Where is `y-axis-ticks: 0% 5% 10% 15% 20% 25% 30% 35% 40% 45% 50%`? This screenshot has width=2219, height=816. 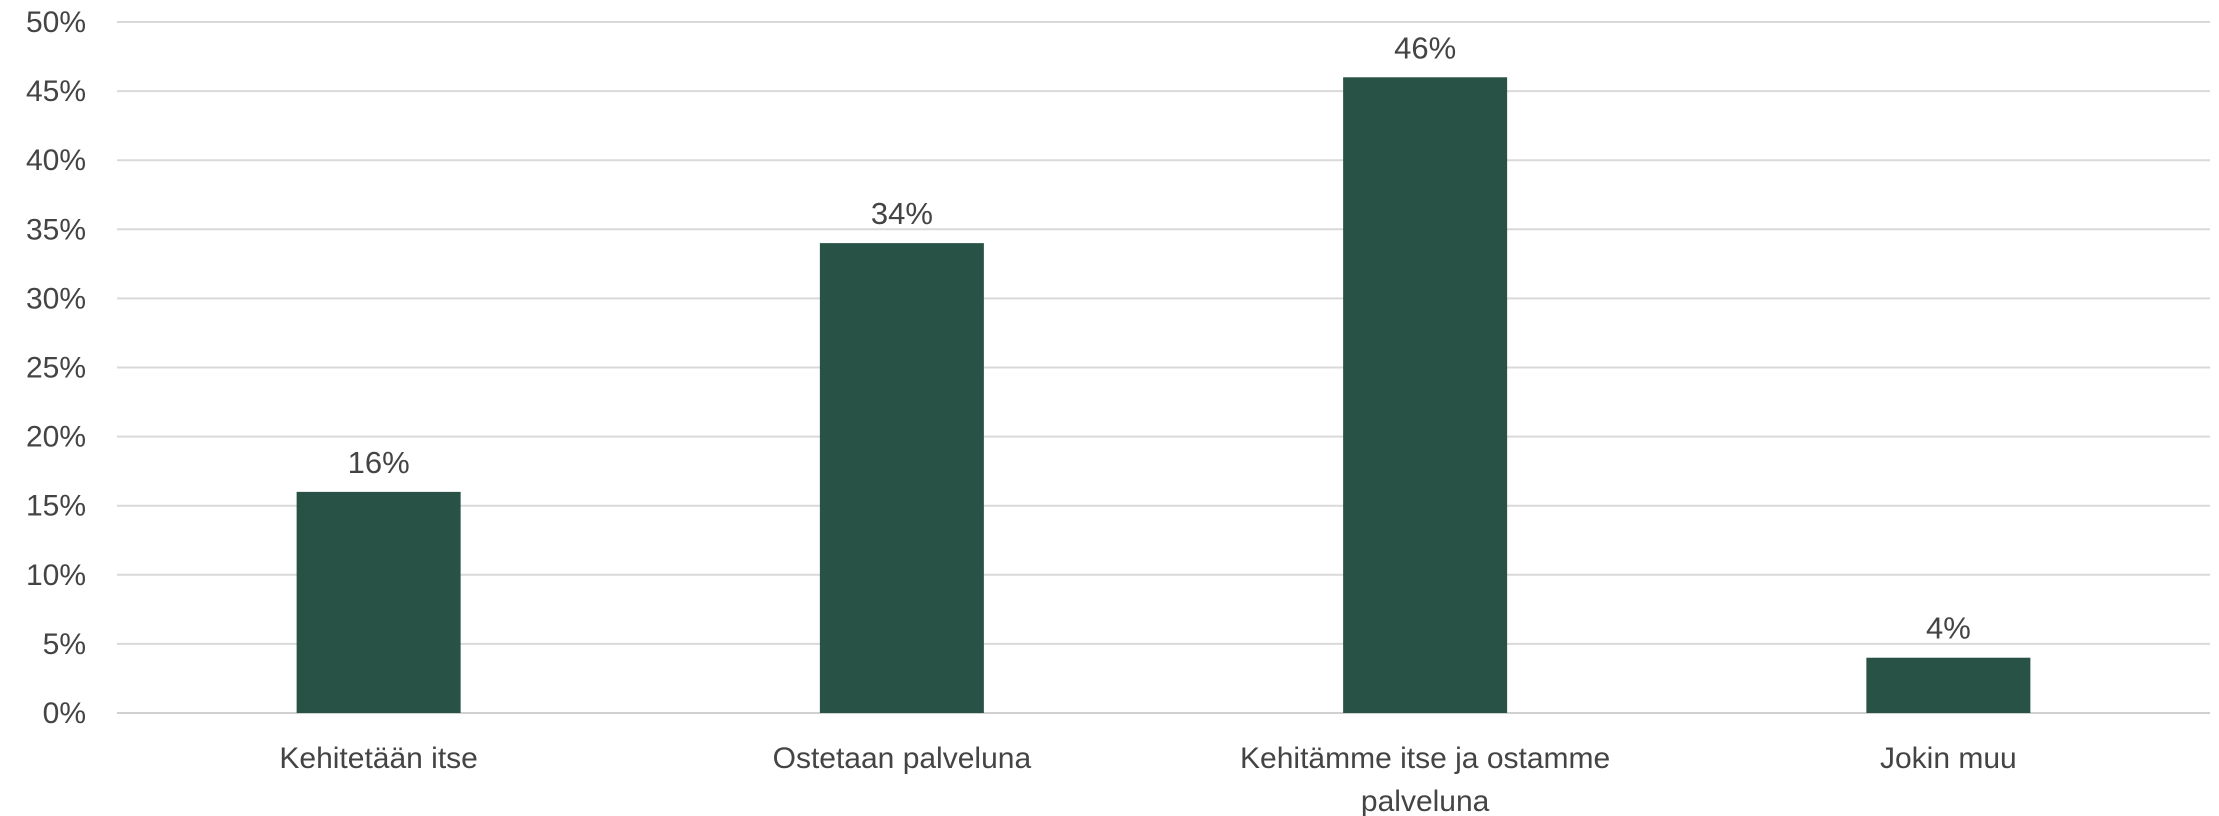 y-axis-ticks: 0% 5% 10% 15% 20% 25% 30% 35% 40% 45% 50% is located at coordinates (56, 368).